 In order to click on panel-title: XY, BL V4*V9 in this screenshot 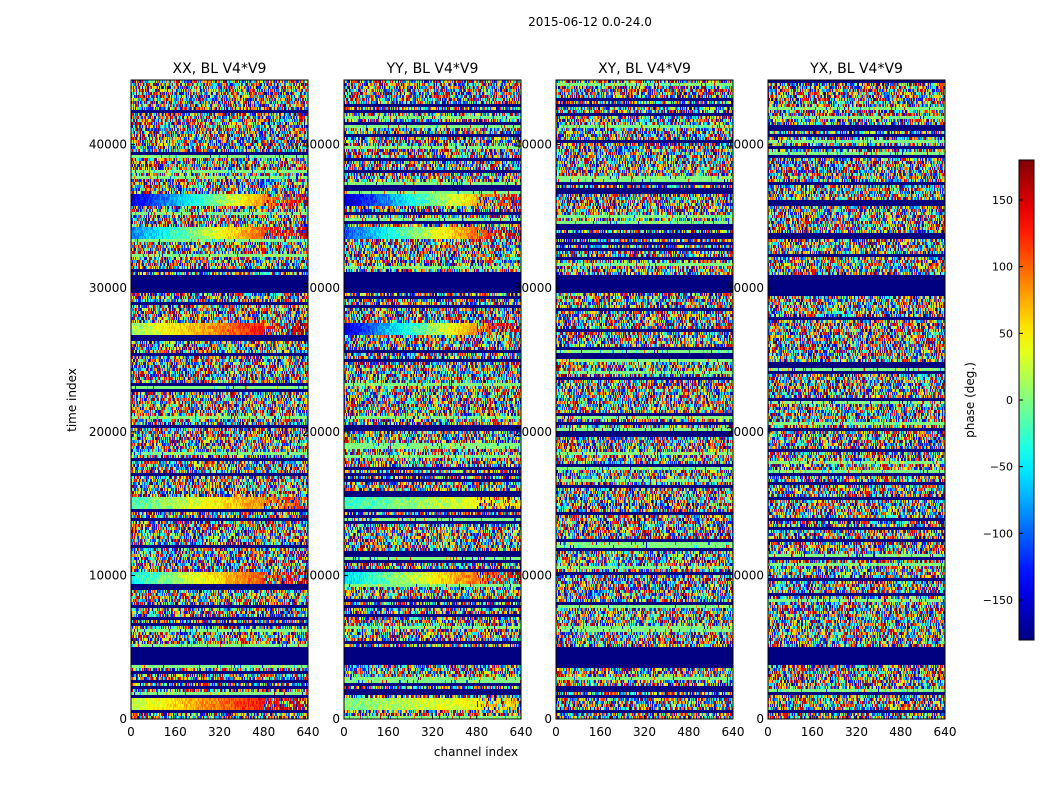, I will do `click(644, 69)`.